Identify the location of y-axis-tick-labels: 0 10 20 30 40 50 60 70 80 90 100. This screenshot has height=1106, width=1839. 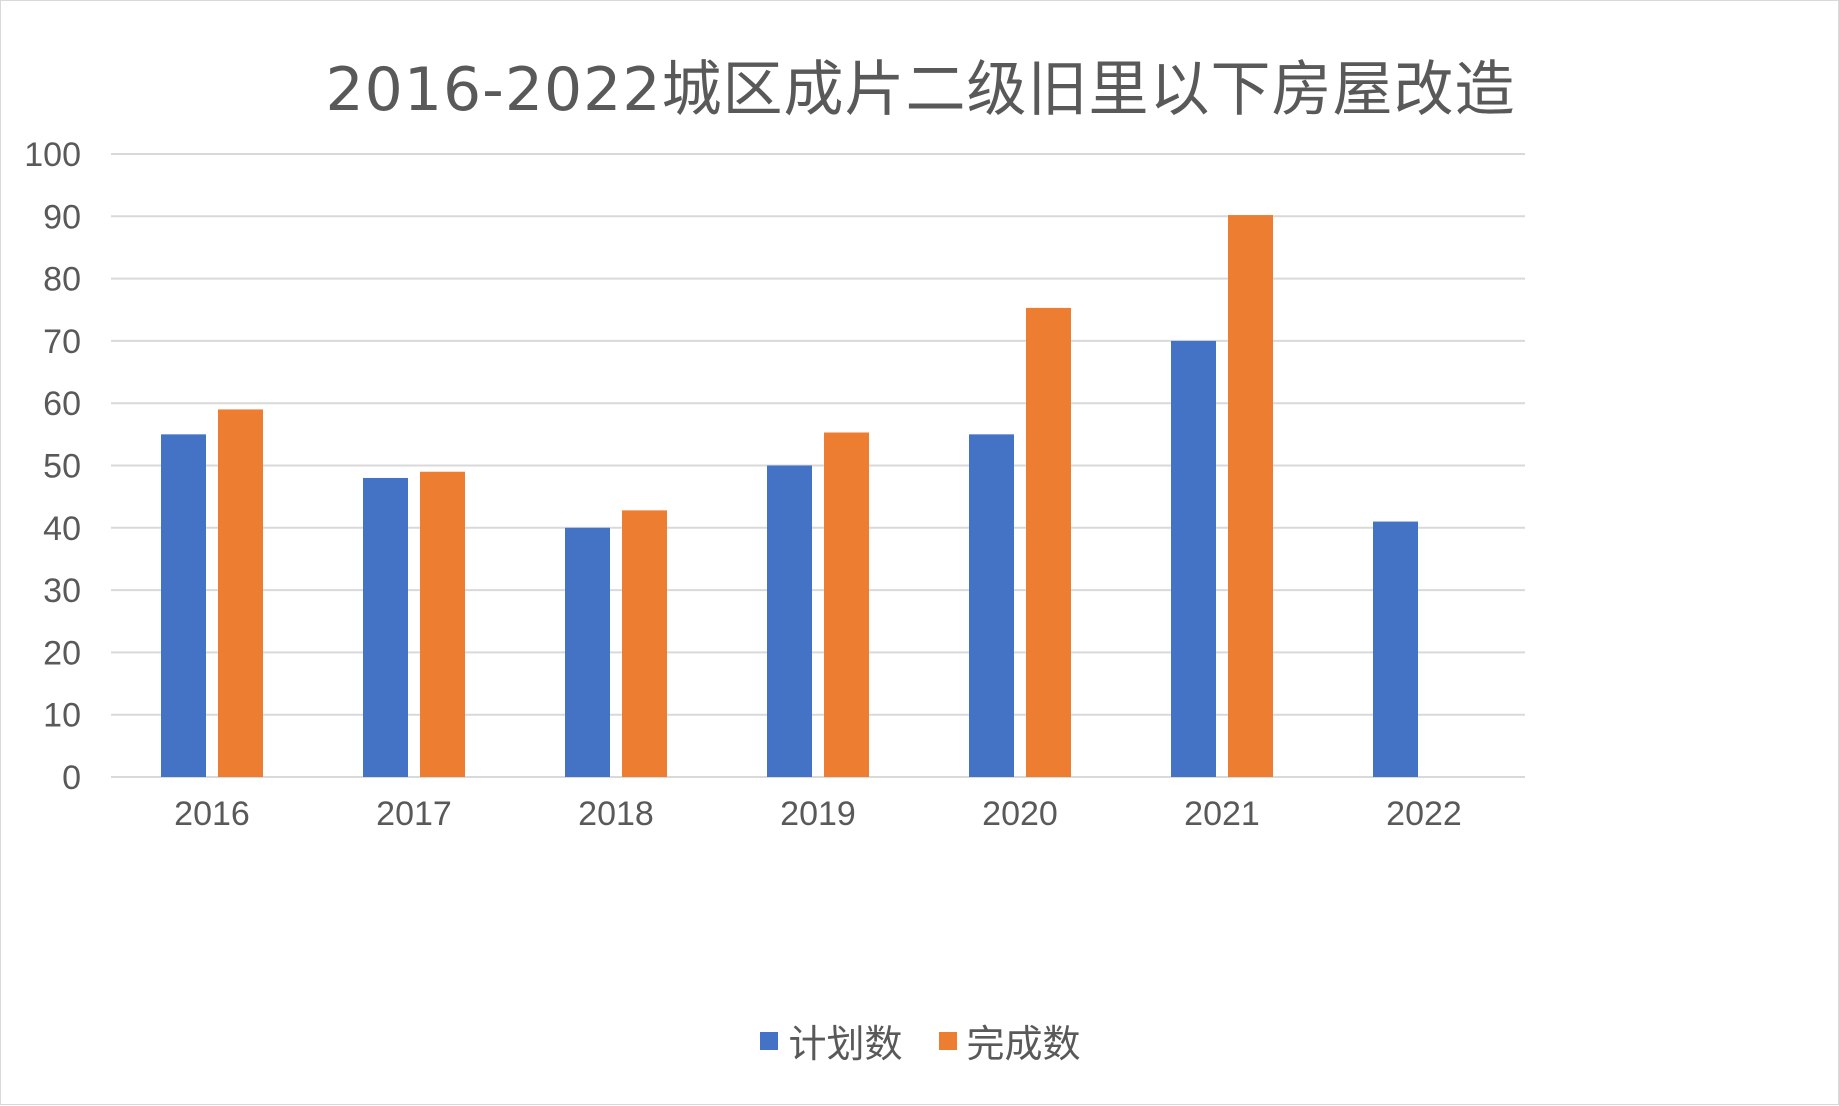
(52, 466).